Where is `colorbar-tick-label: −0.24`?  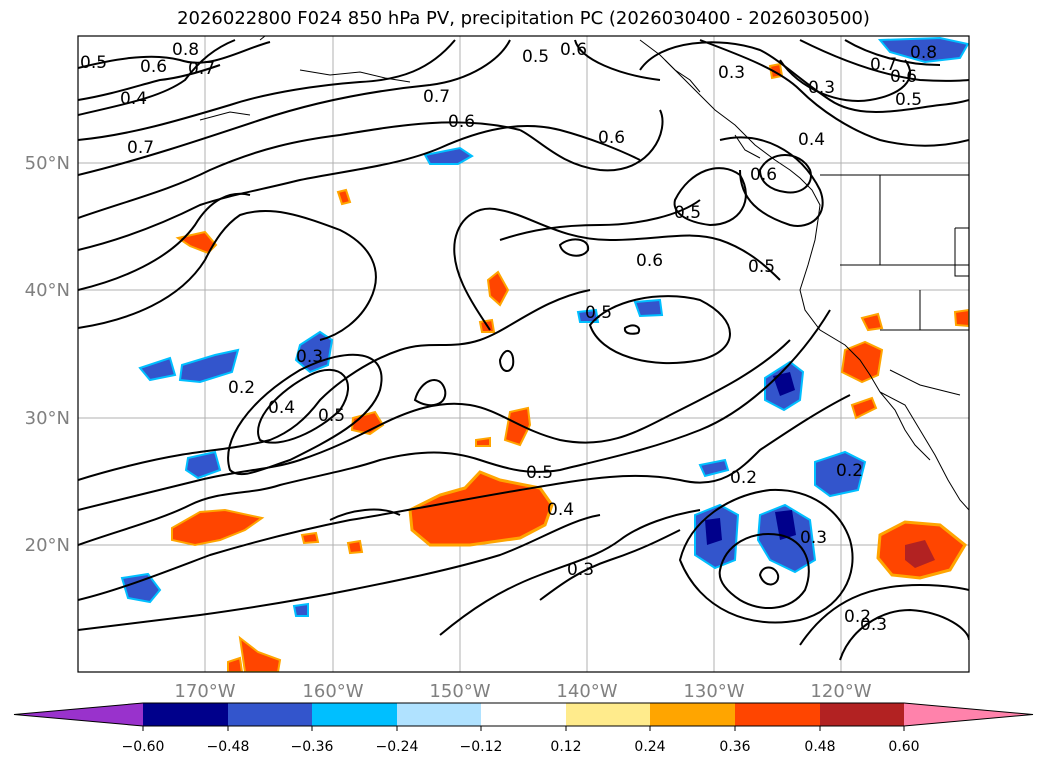
colorbar-tick-label: −0.24 is located at coordinates (397, 747).